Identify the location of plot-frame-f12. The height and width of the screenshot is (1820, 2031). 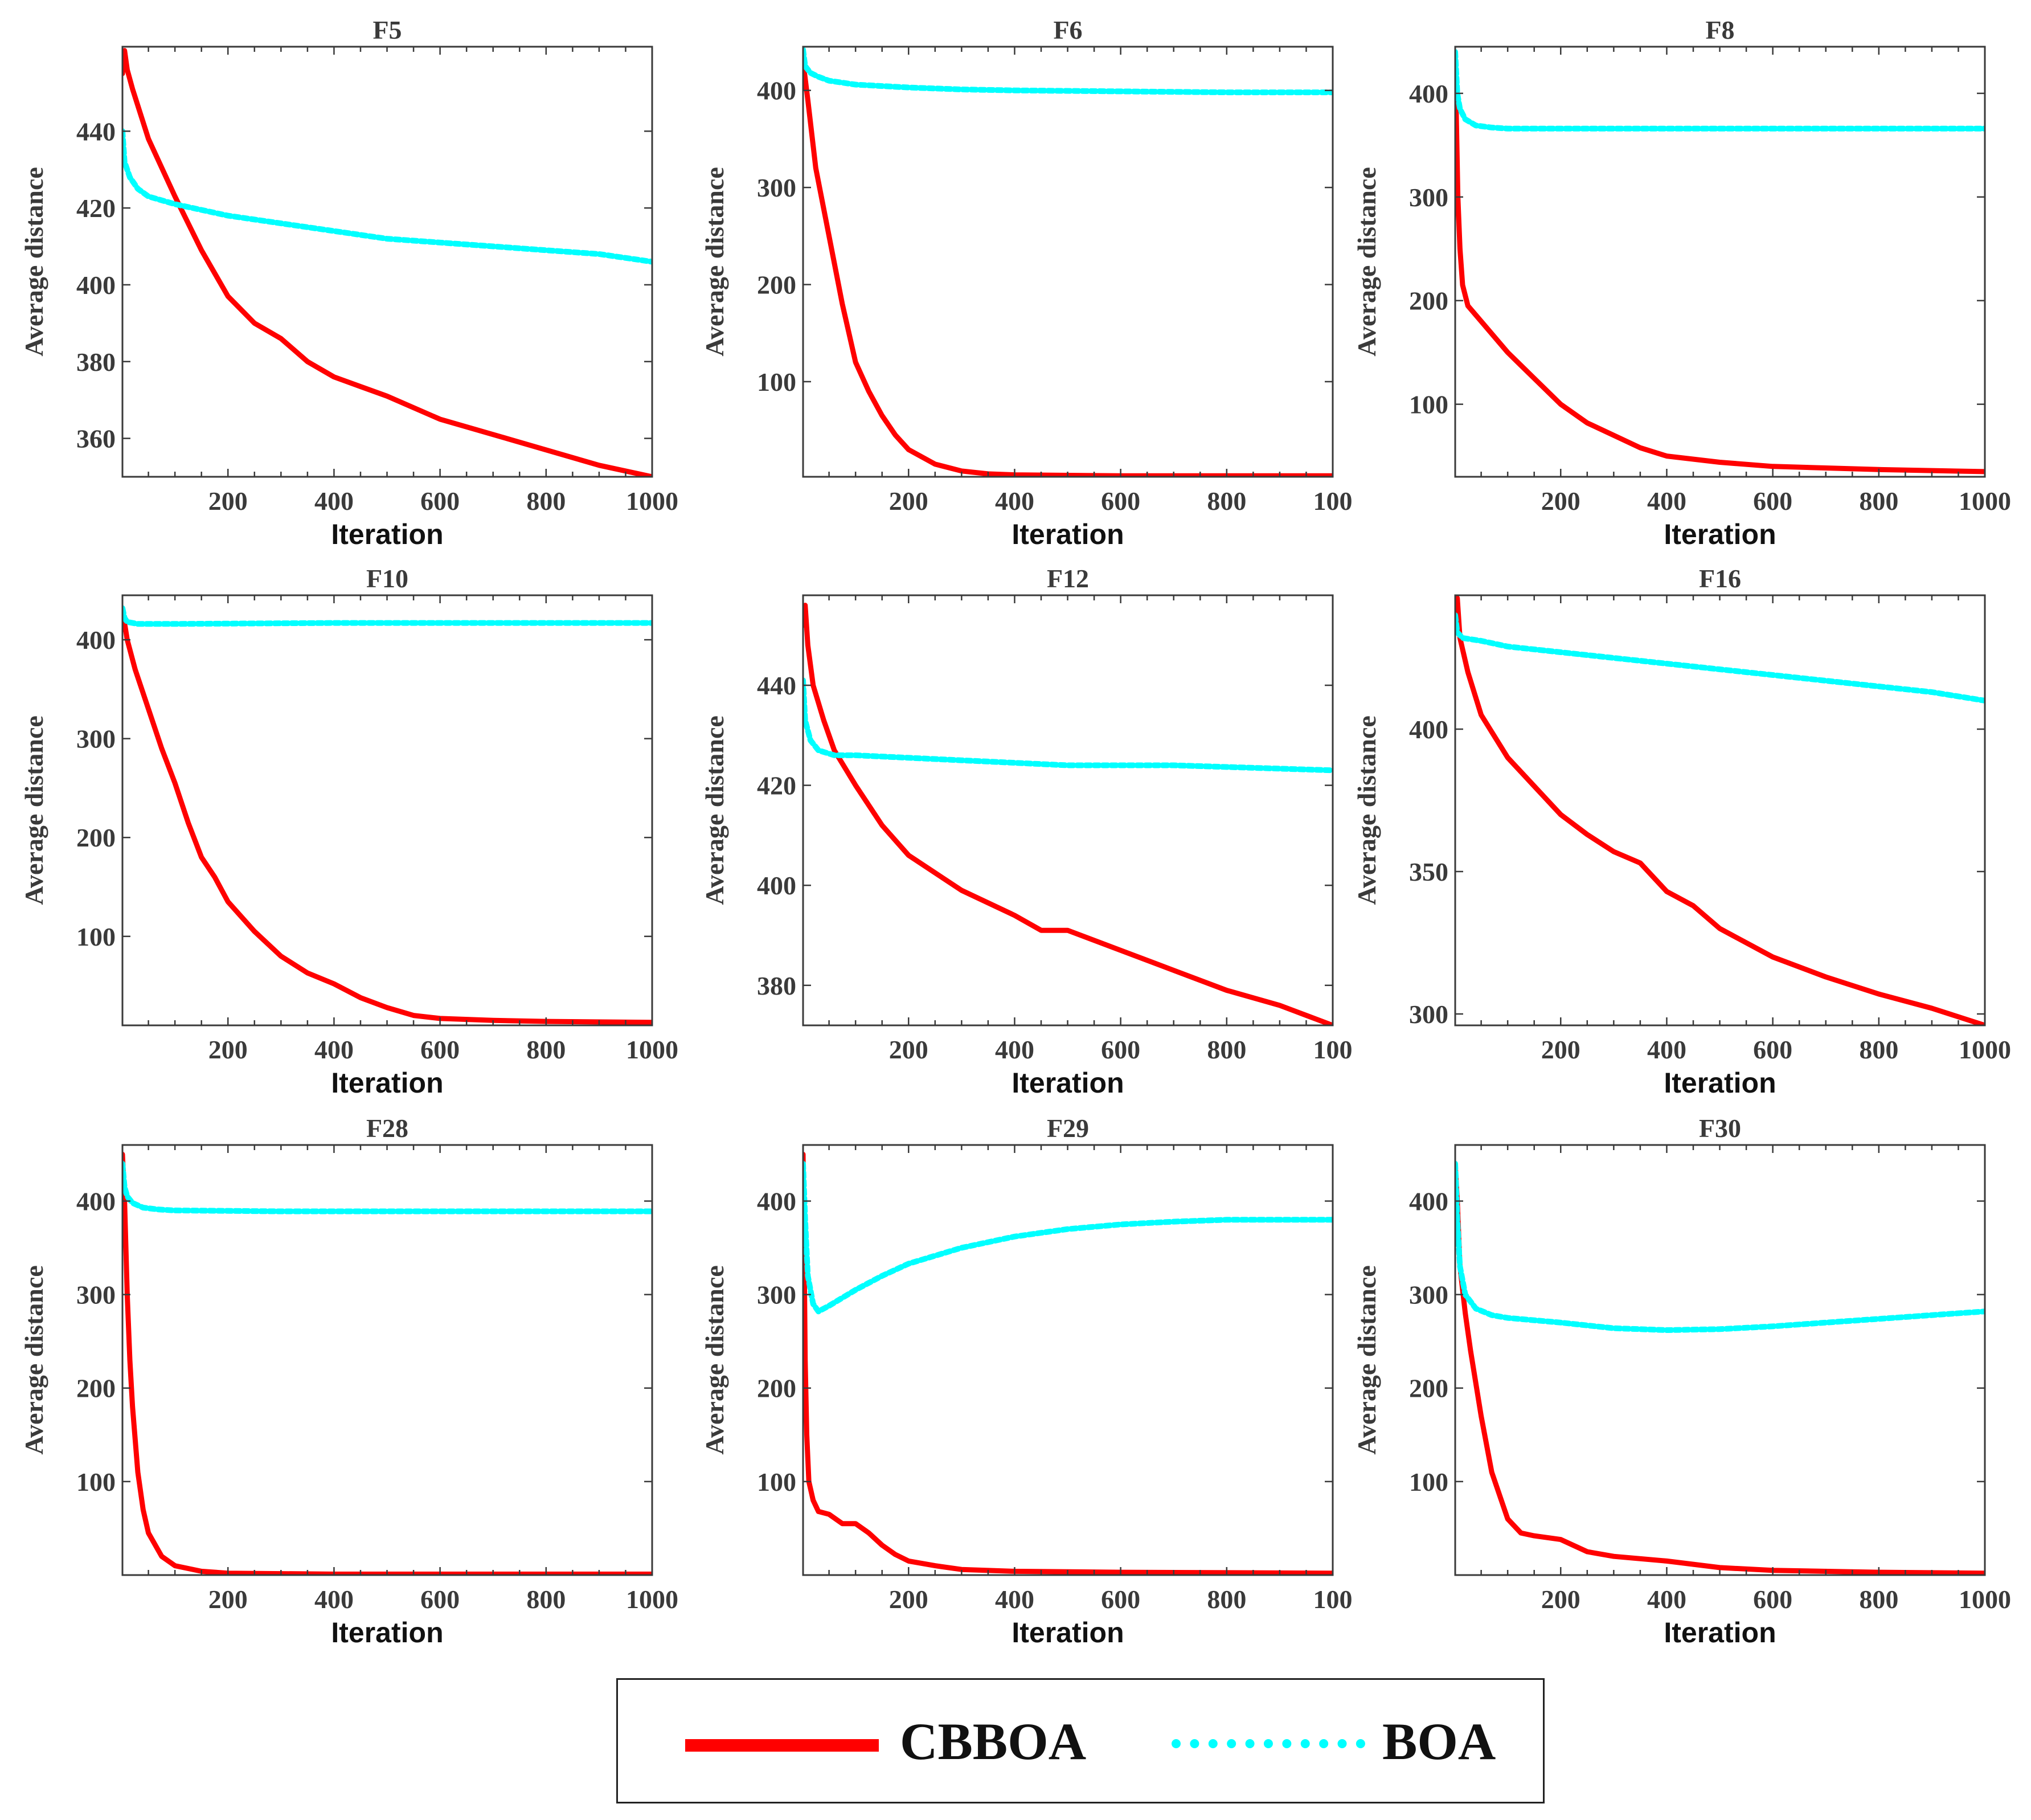
(1068, 810).